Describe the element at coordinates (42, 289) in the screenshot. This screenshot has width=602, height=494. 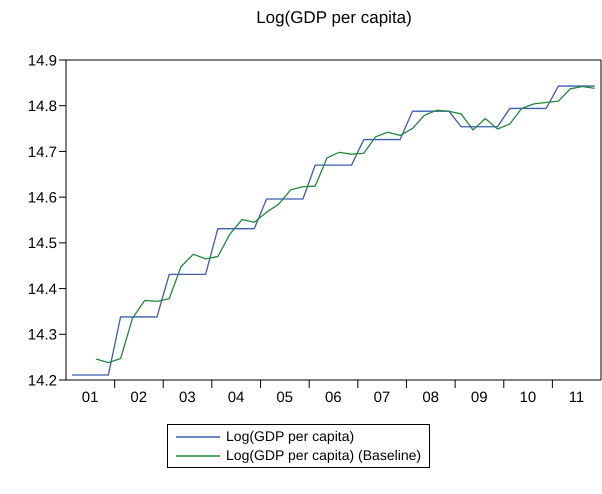
I see `y-tick-label: 14.4` at that location.